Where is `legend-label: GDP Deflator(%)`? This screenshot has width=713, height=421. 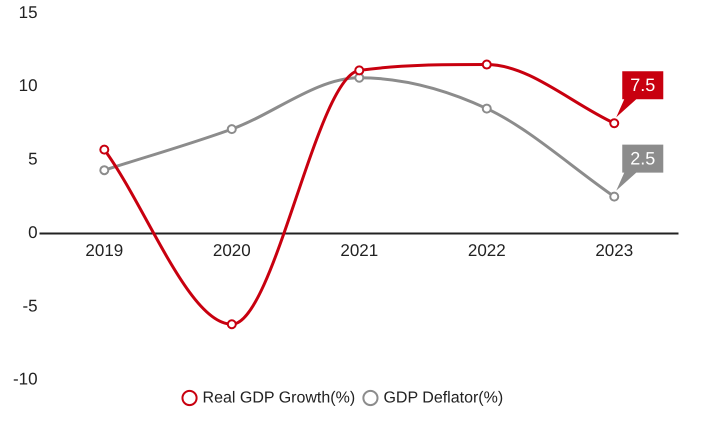
legend-label: GDP Deflator(%) is located at coordinates (443, 397).